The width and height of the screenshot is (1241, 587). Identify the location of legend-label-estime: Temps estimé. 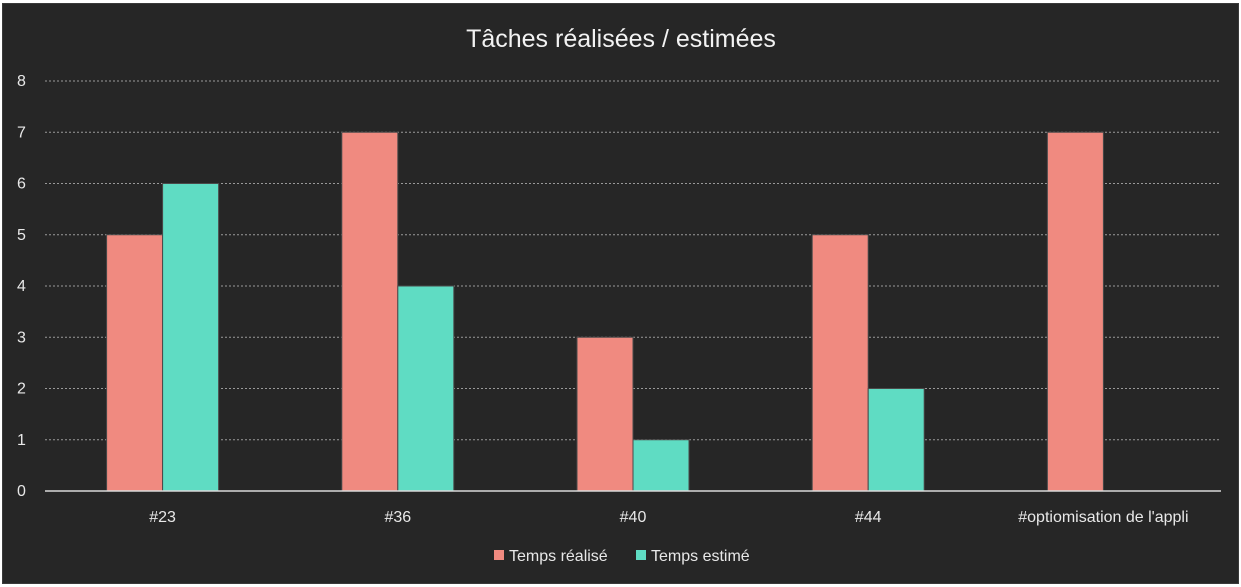
(700, 556).